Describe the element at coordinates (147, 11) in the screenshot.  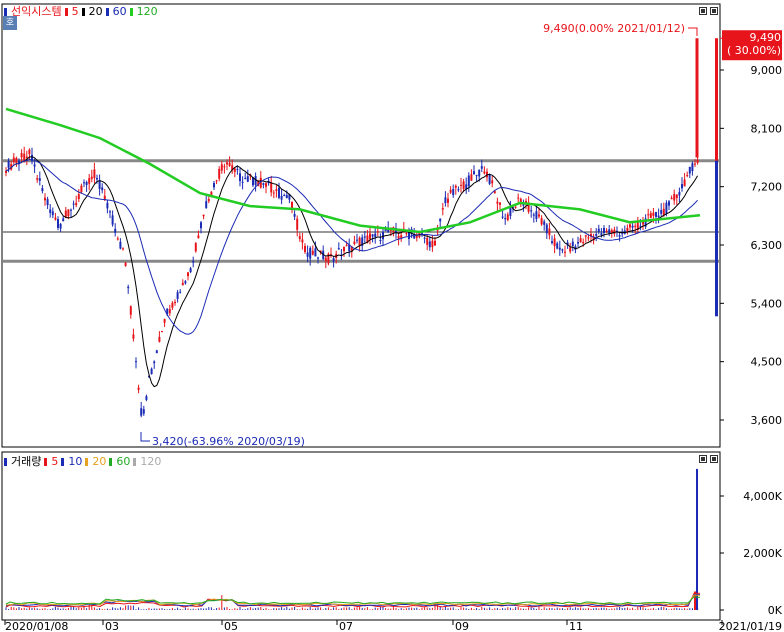
I see `price-legend-ma120: 120` at that location.